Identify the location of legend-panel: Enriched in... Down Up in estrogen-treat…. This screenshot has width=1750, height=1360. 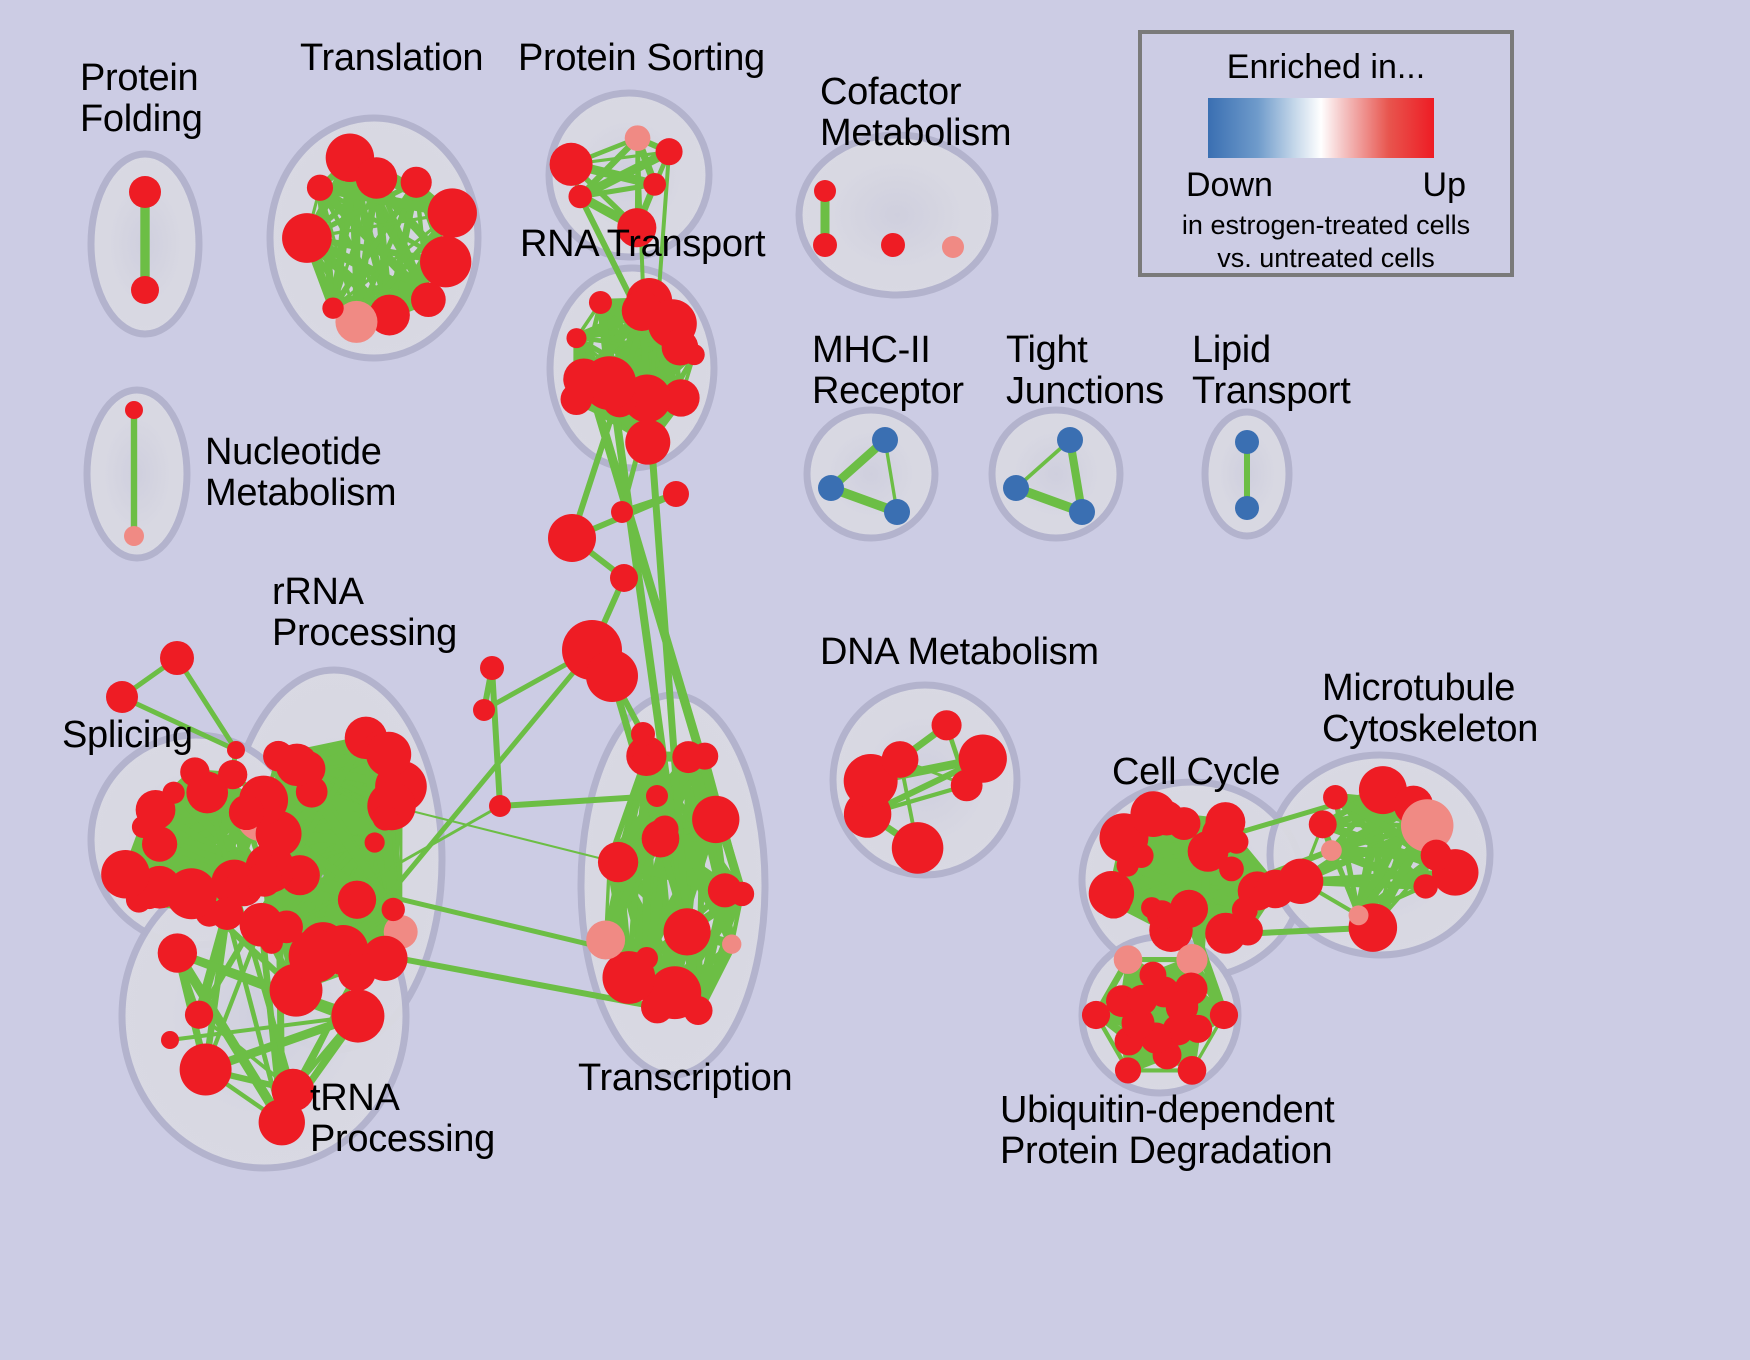
(1326, 153).